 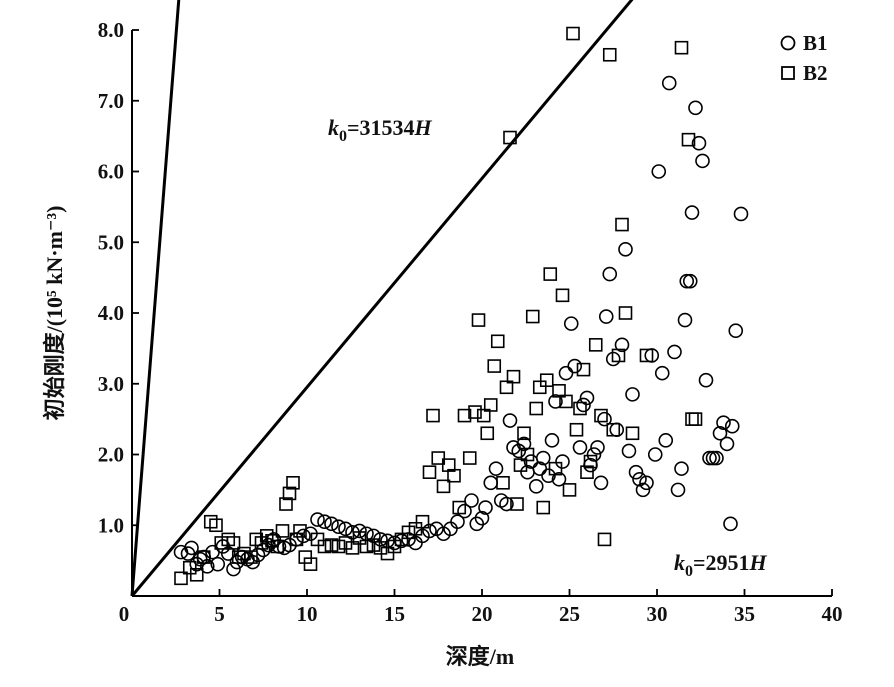 What do you see at coordinates (111, 525) in the screenshot?
I see `y-tick-label: 1.0` at bounding box center [111, 525].